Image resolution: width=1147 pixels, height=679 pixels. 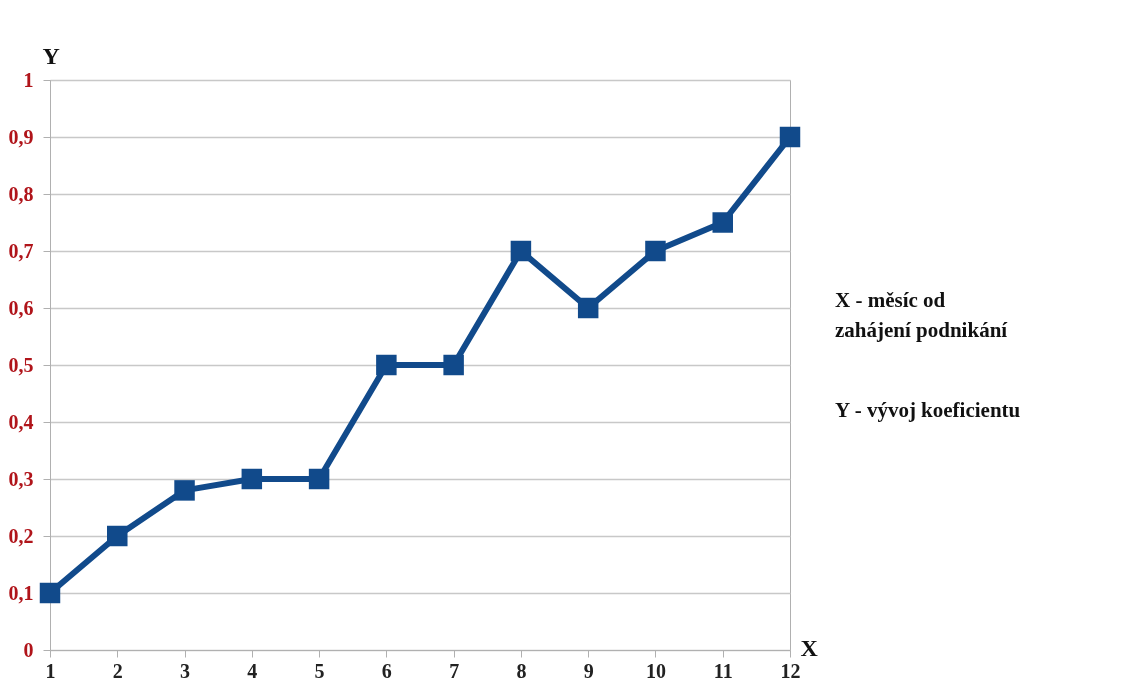 What do you see at coordinates (454, 669) in the screenshot?
I see `x-tick-label: 7` at bounding box center [454, 669].